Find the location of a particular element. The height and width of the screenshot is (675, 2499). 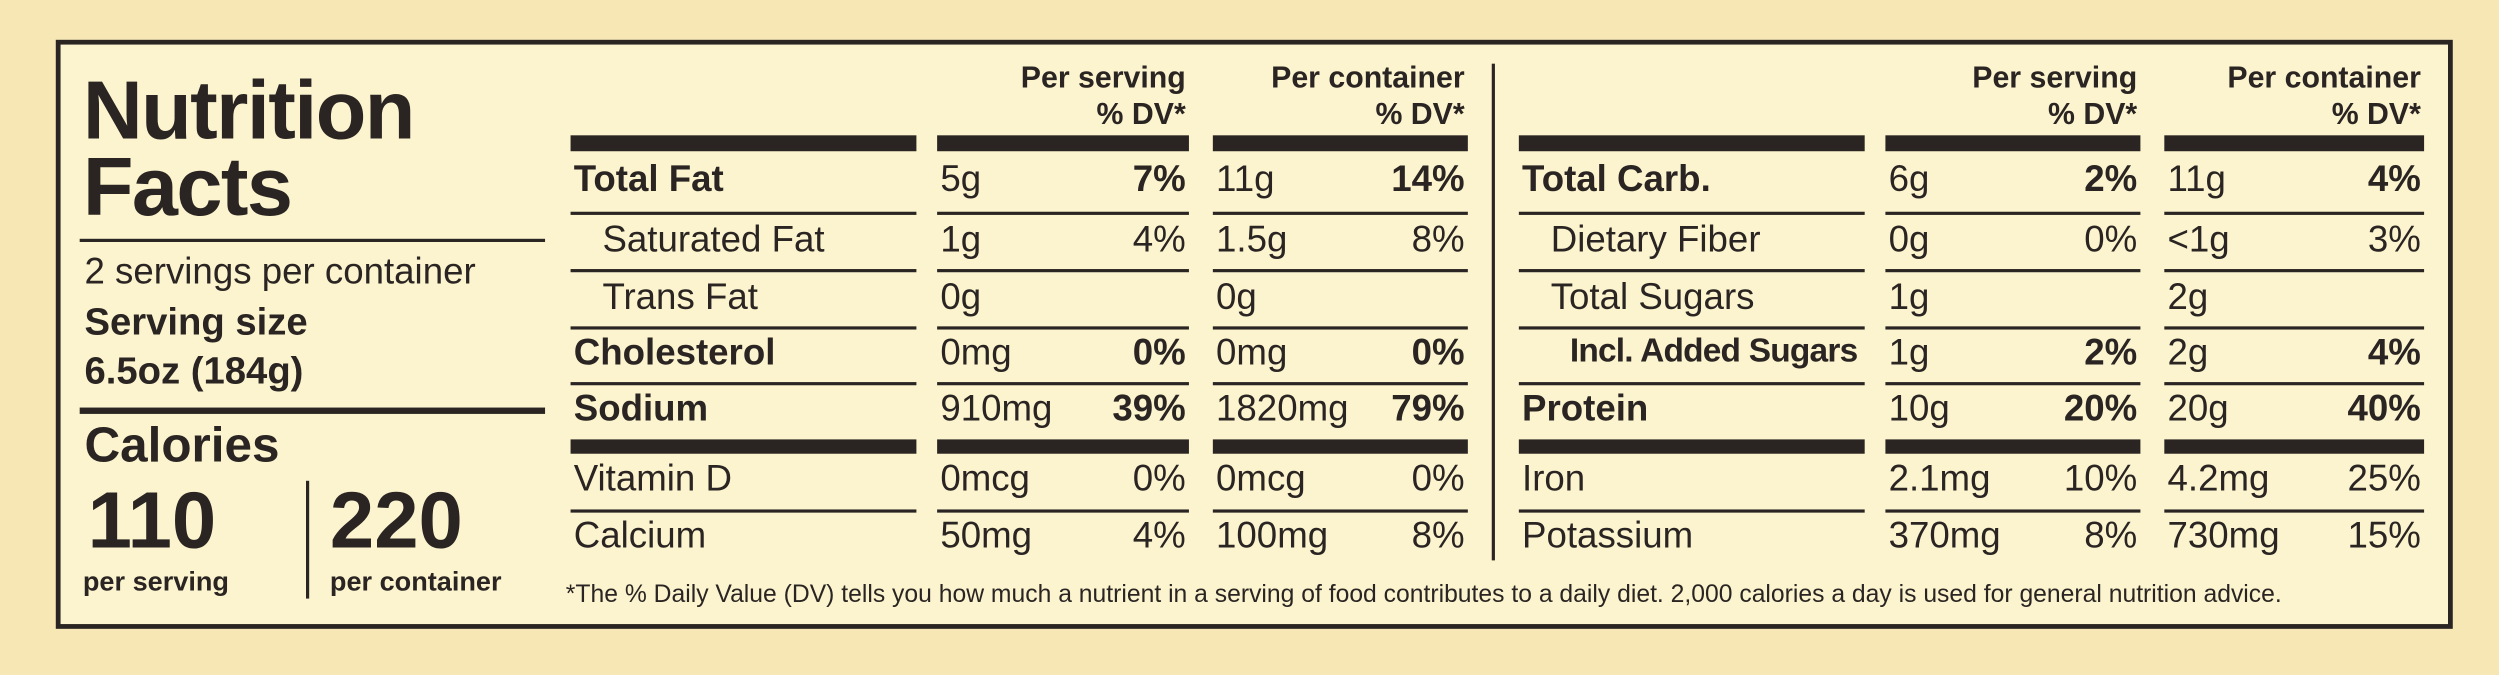

serving-size: 6.5oz (184g) is located at coordinates (194, 372).